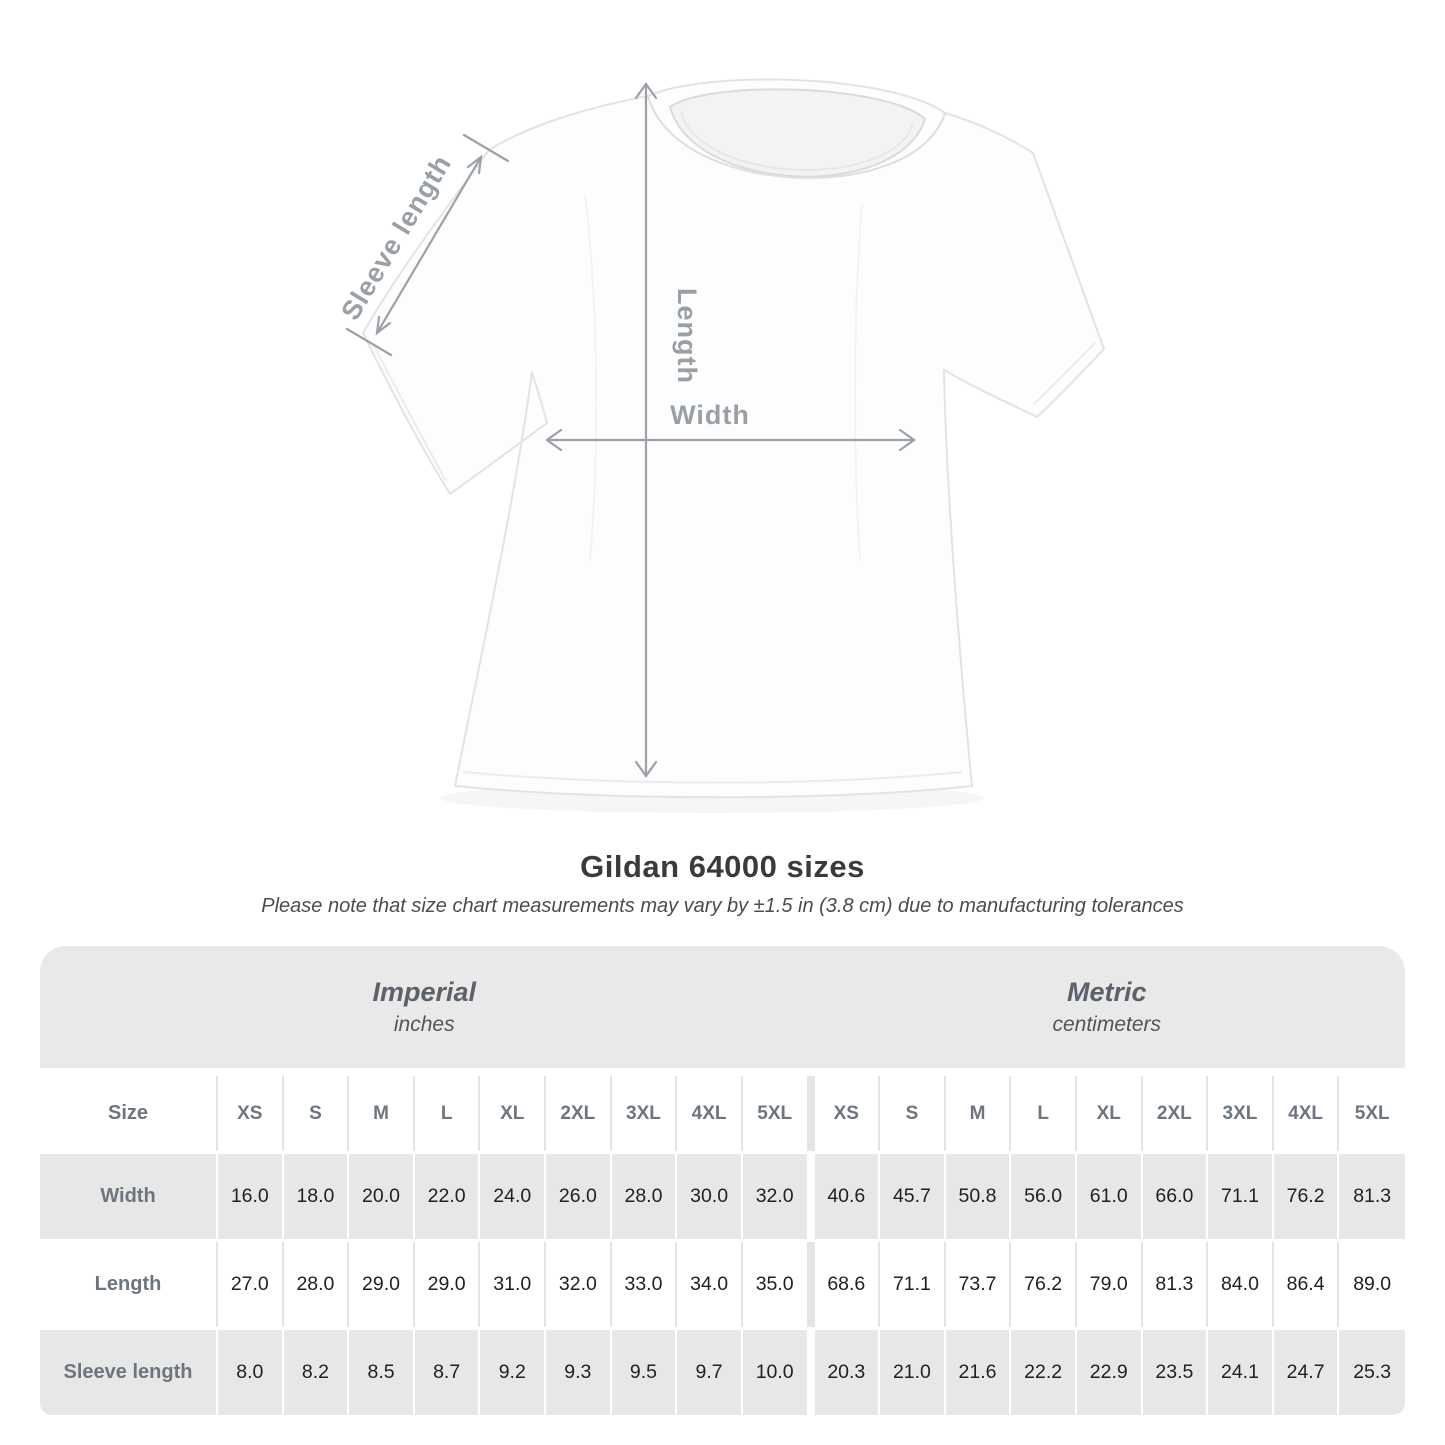 Image resolution: width=1445 pixels, height=1445 pixels. What do you see at coordinates (1064, 373) in the screenshot?
I see `right-cuff-stitch` at bounding box center [1064, 373].